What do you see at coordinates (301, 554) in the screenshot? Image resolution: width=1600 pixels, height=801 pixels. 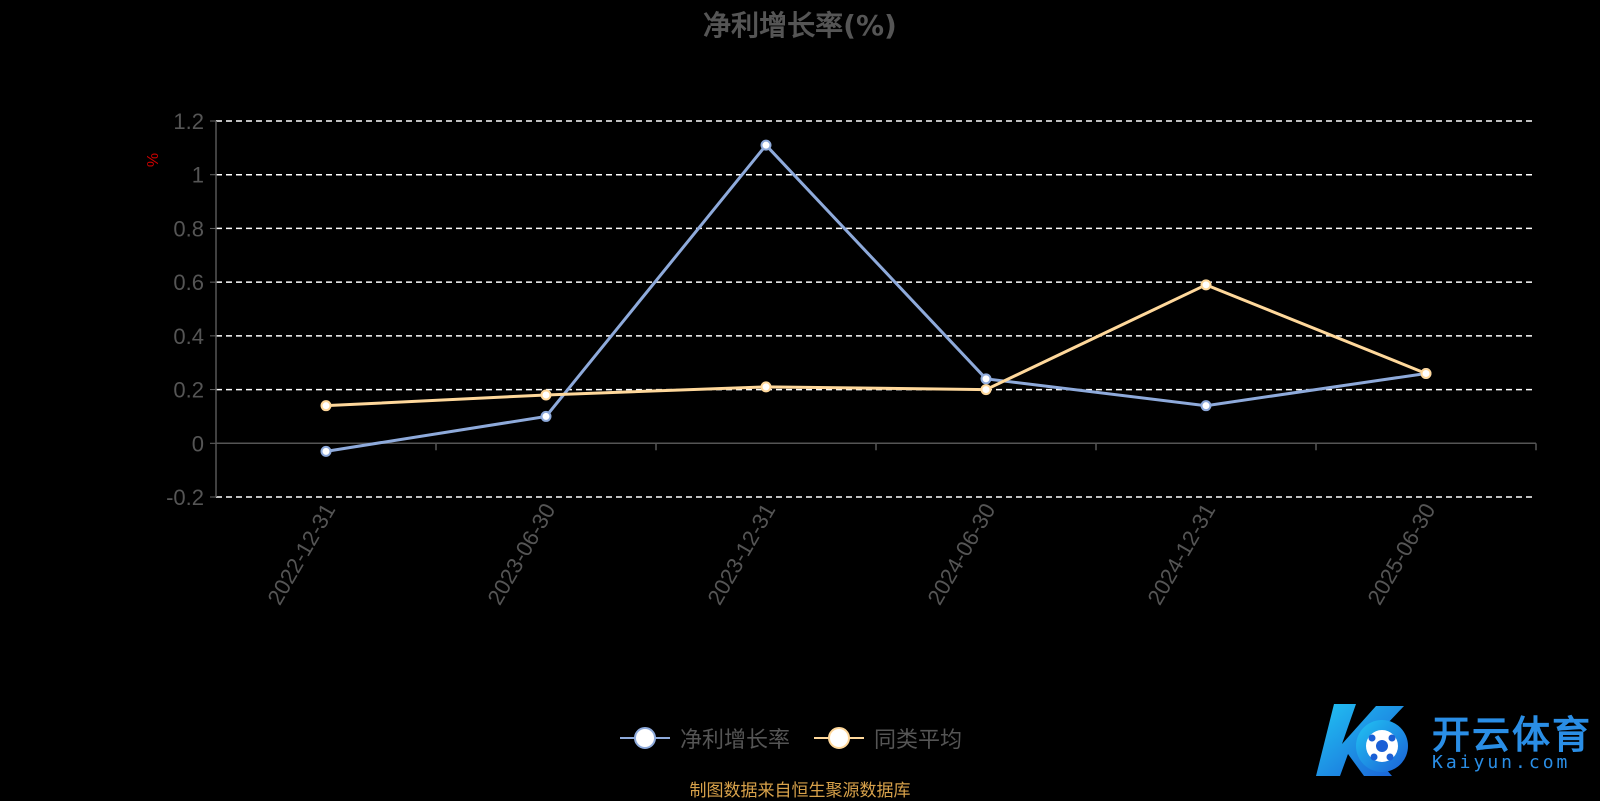 I see `x-tick-label: 2022-12-31` at bounding box center [301, 554].